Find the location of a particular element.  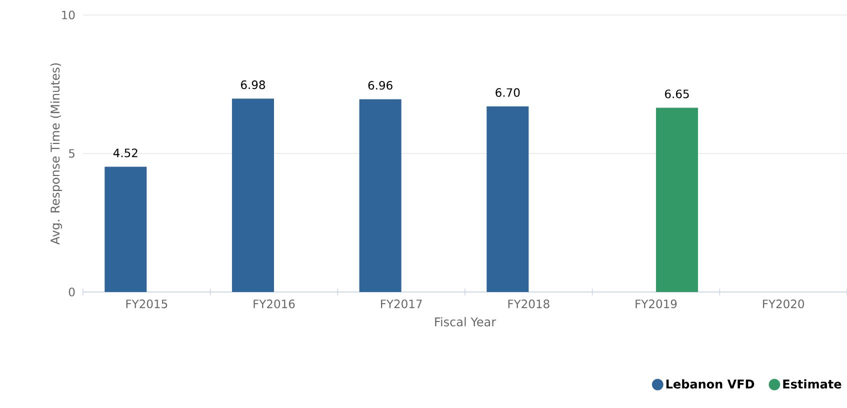

x-tick-label: FY2015 is located at coordinates (147, 304).